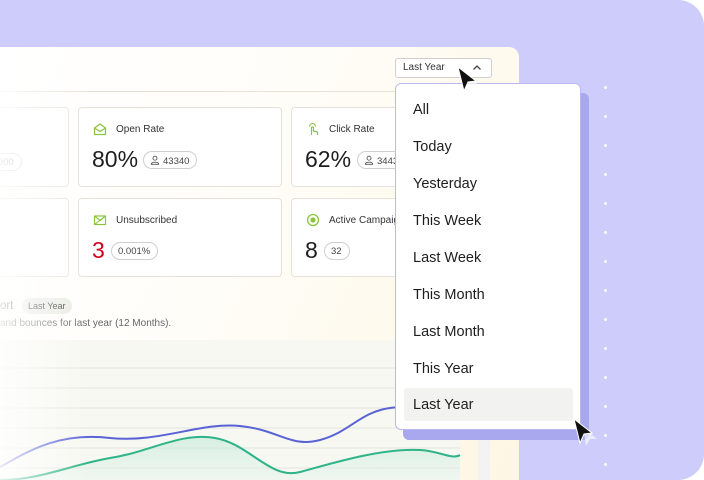 Image resolution: width=704 pixels, height=480 pixels. I want to click on dropdown-option-last-week: Last Week, so click(447, 258).